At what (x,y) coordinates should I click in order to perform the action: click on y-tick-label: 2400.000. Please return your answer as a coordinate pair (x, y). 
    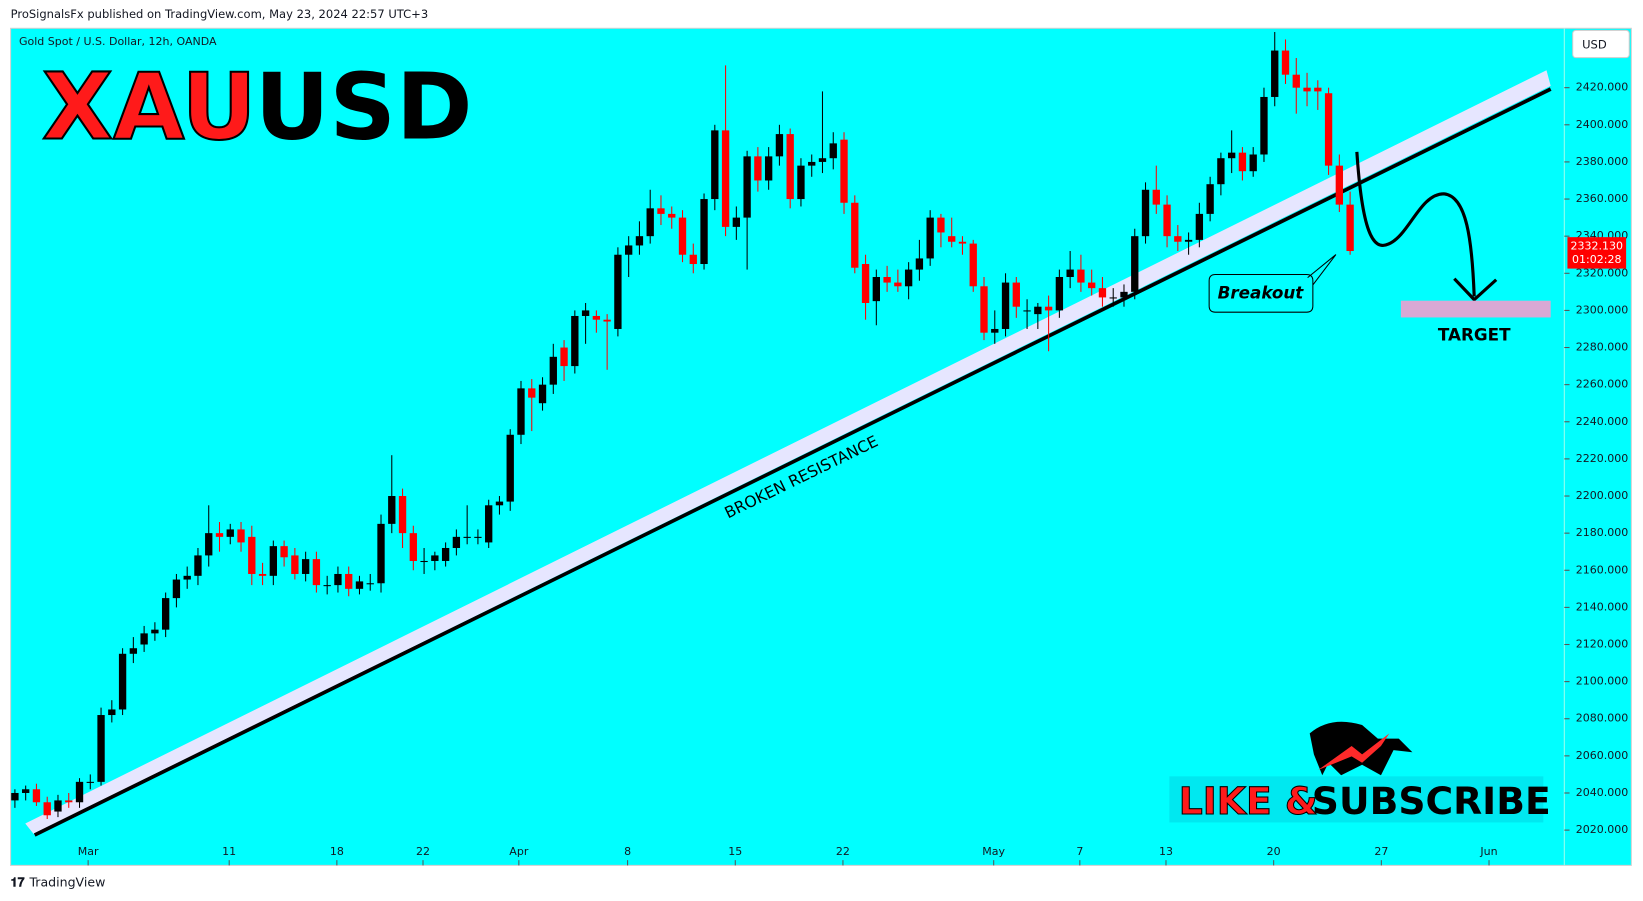
    Looking at the image, I should click on (1602, 124).